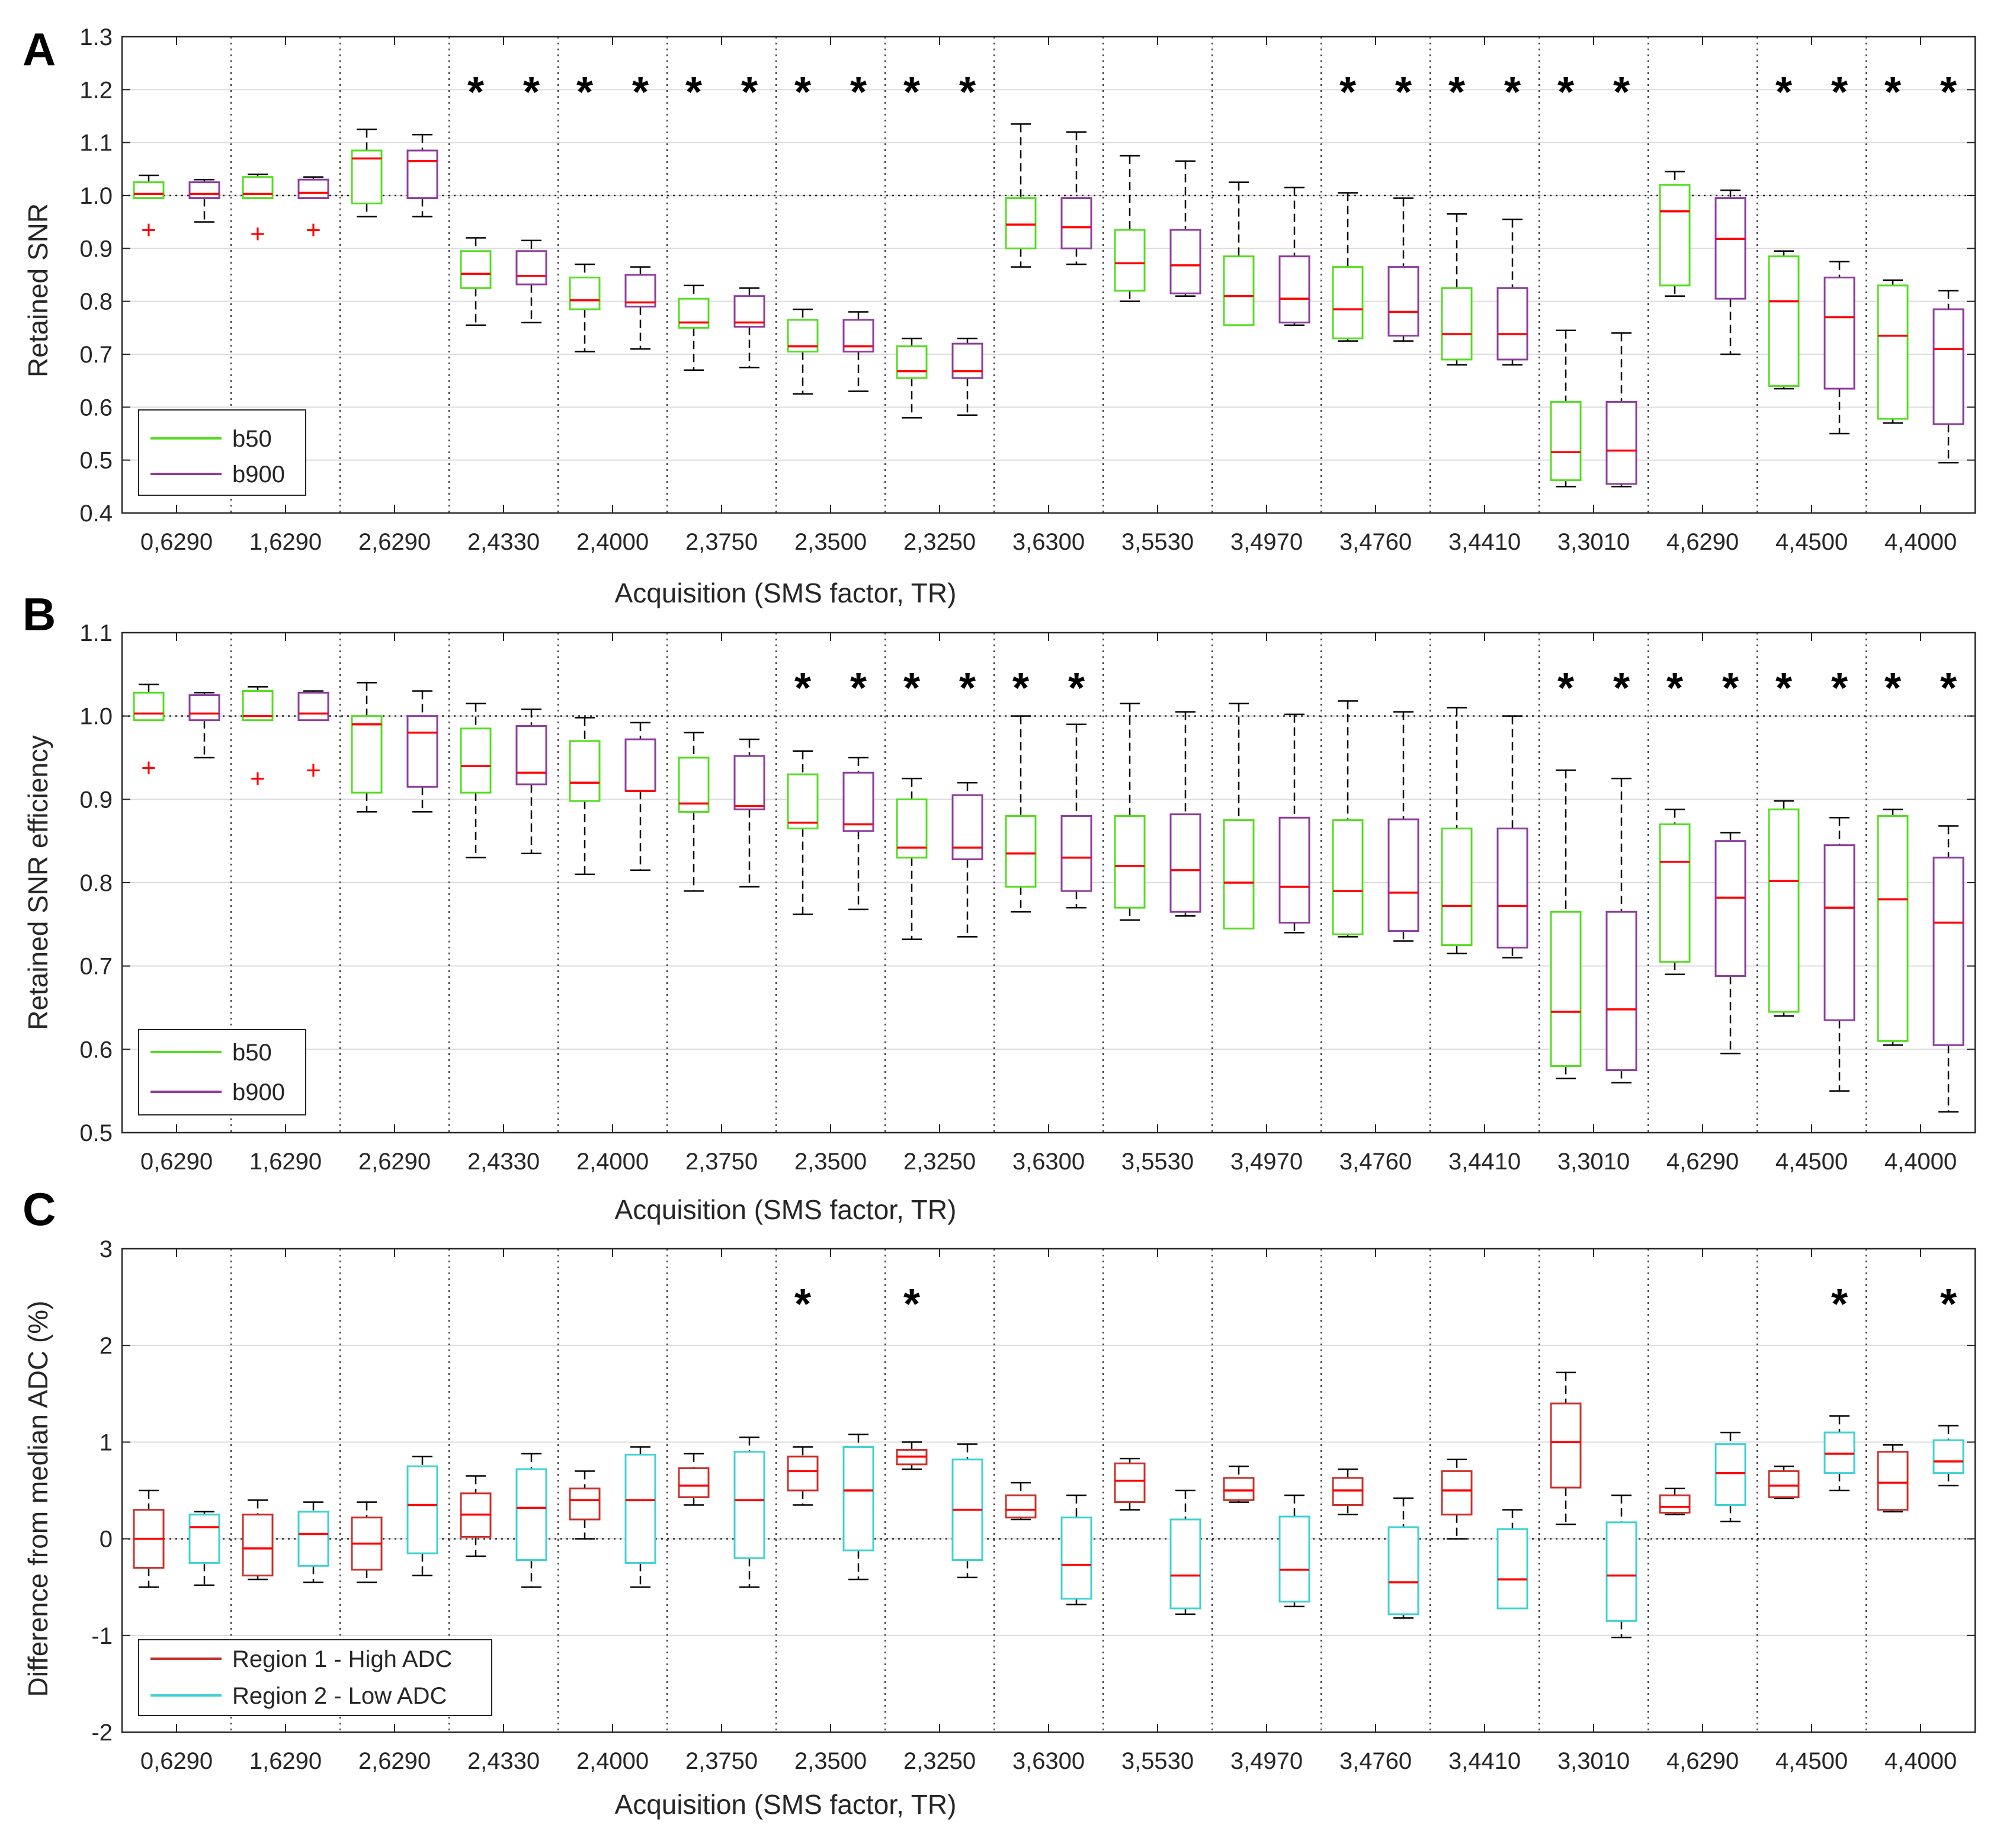  What do you see at coordinates (106, 1346) in the screenshot?
I see `y-tick-label: 2` at bounding box center [106, 1346].